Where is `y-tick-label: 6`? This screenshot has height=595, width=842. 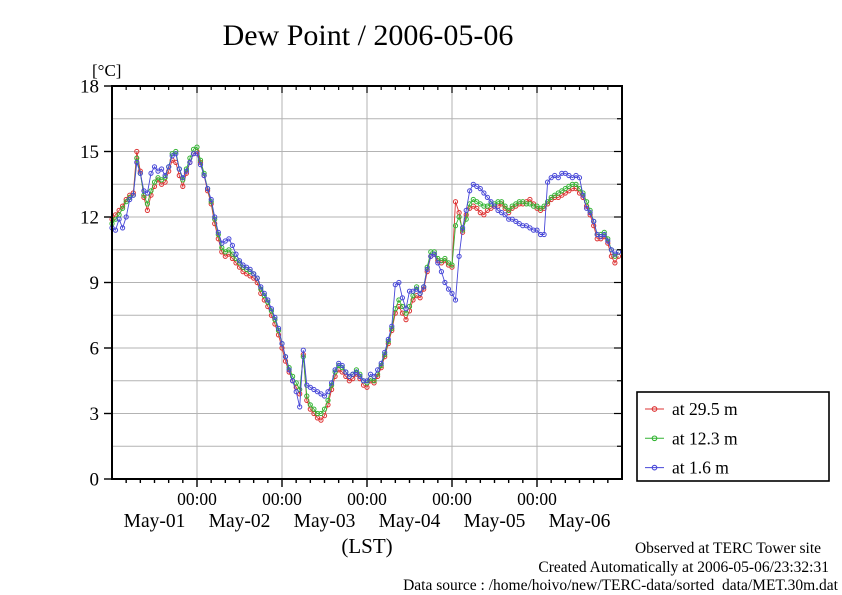 y-tick-label: 6 is located at coordinates (95, 349).